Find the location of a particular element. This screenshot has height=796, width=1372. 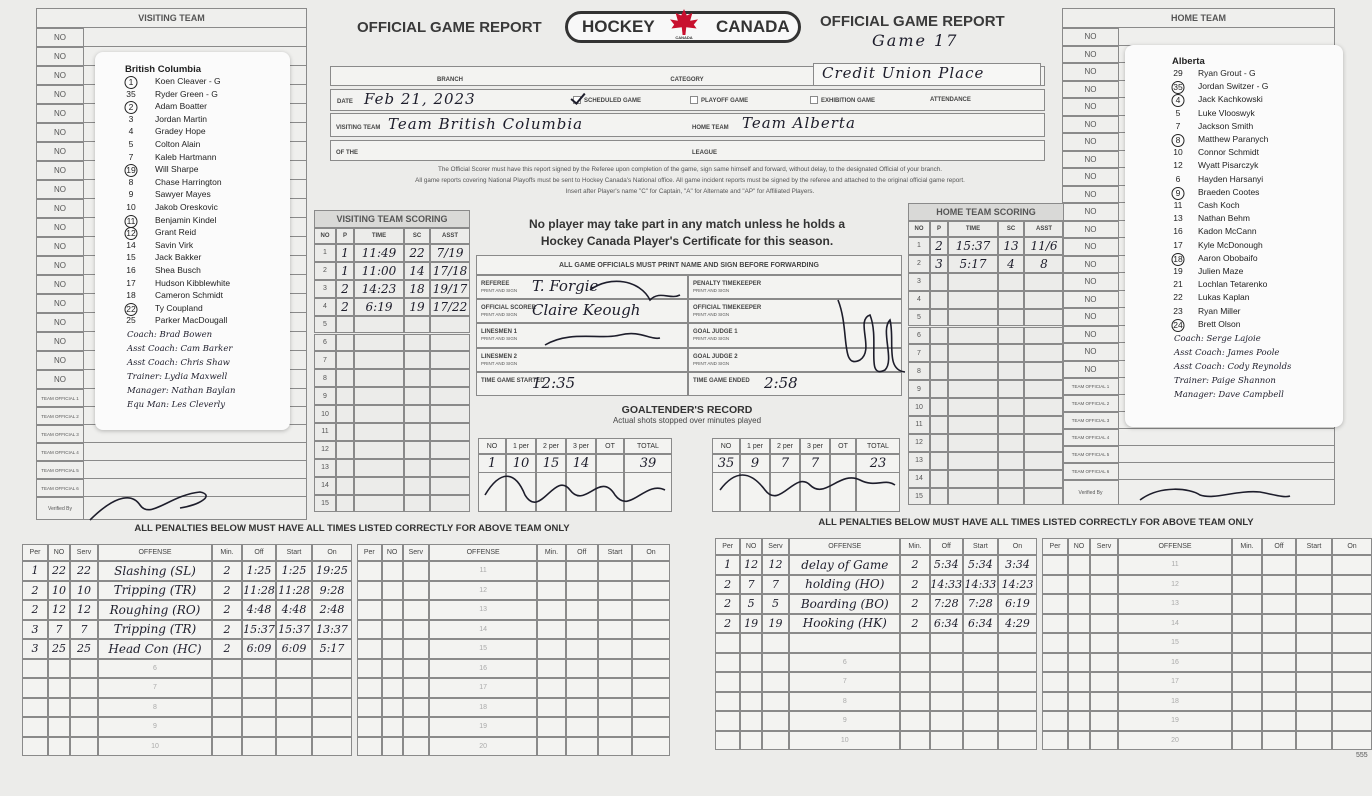

verified-cell: Verified By is located at coordinates (60, 508).